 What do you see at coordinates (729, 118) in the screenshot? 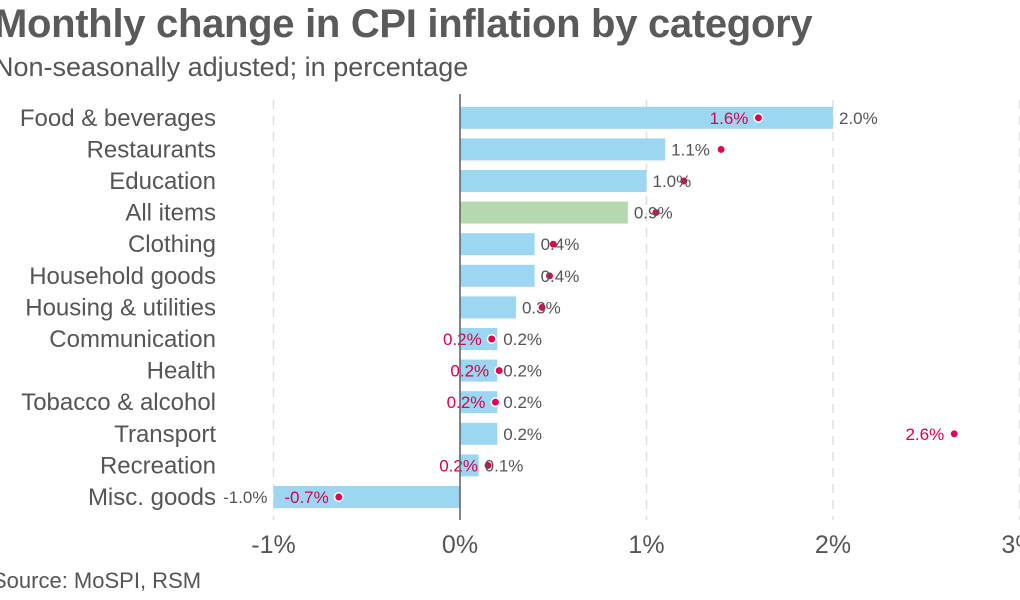
I see `dot-value-label: 1.6%` at bounding box center [729, 118].